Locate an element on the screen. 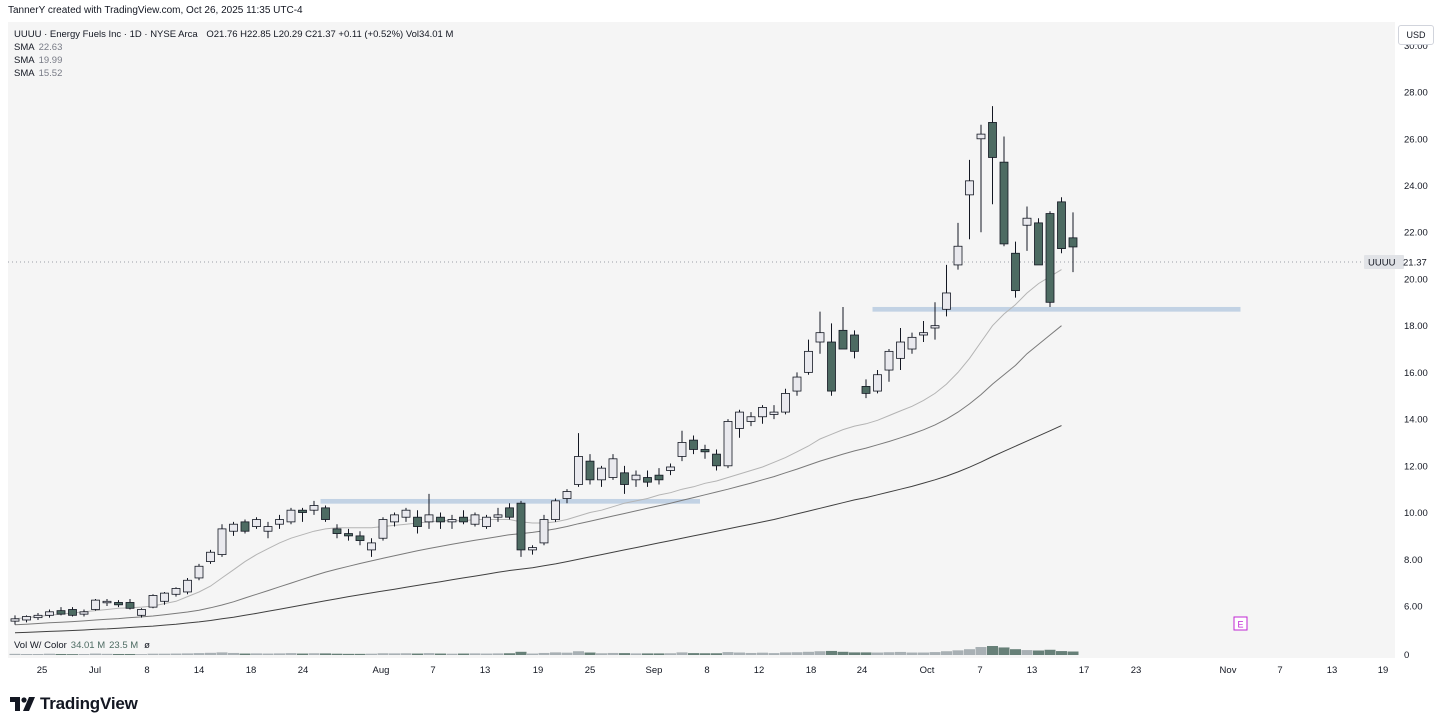  volume-legend: Vol W/ Color 34.01 M 23.5 M ø is located at coordinates (82, 645).